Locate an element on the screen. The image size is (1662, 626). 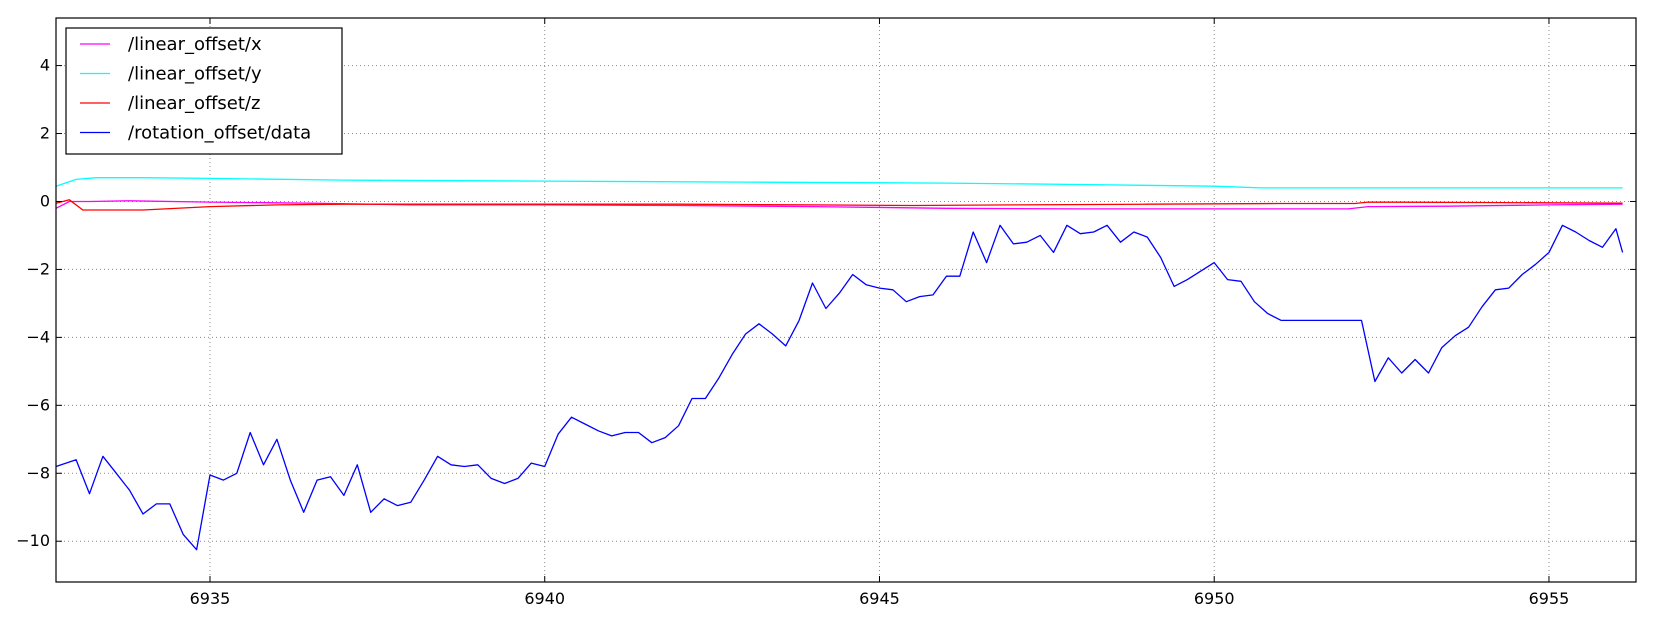
x-tick-label: 6950 is located at coordinates (1214, 598).